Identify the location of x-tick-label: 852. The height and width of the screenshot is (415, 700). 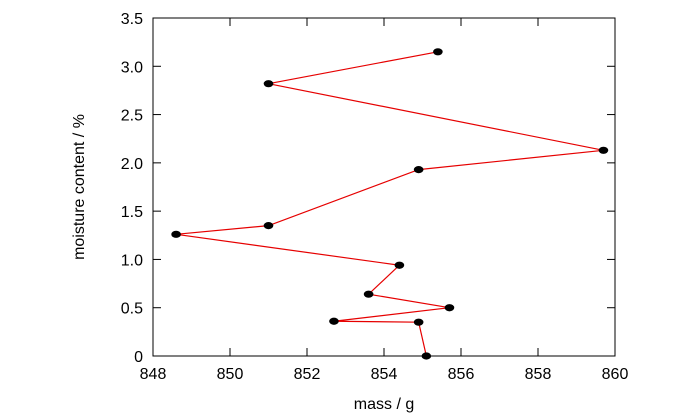
(307, 374).